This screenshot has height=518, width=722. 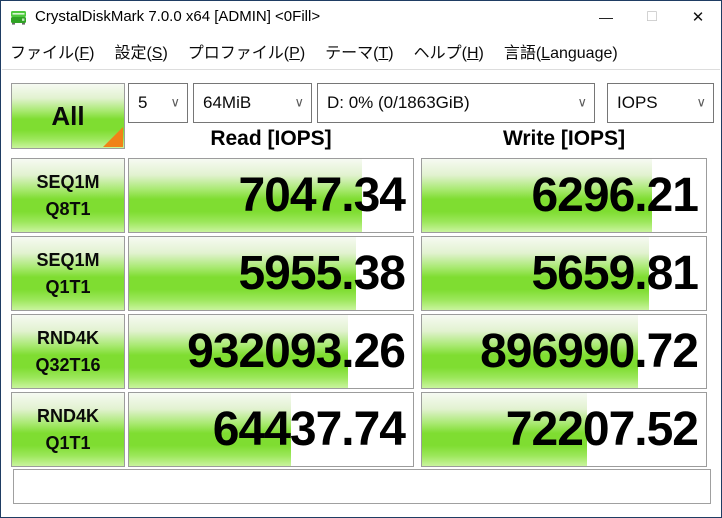 I want to click on test-button-seq1m-q1t1: SEQ1M Q1T1, so click(x=68, y=273).